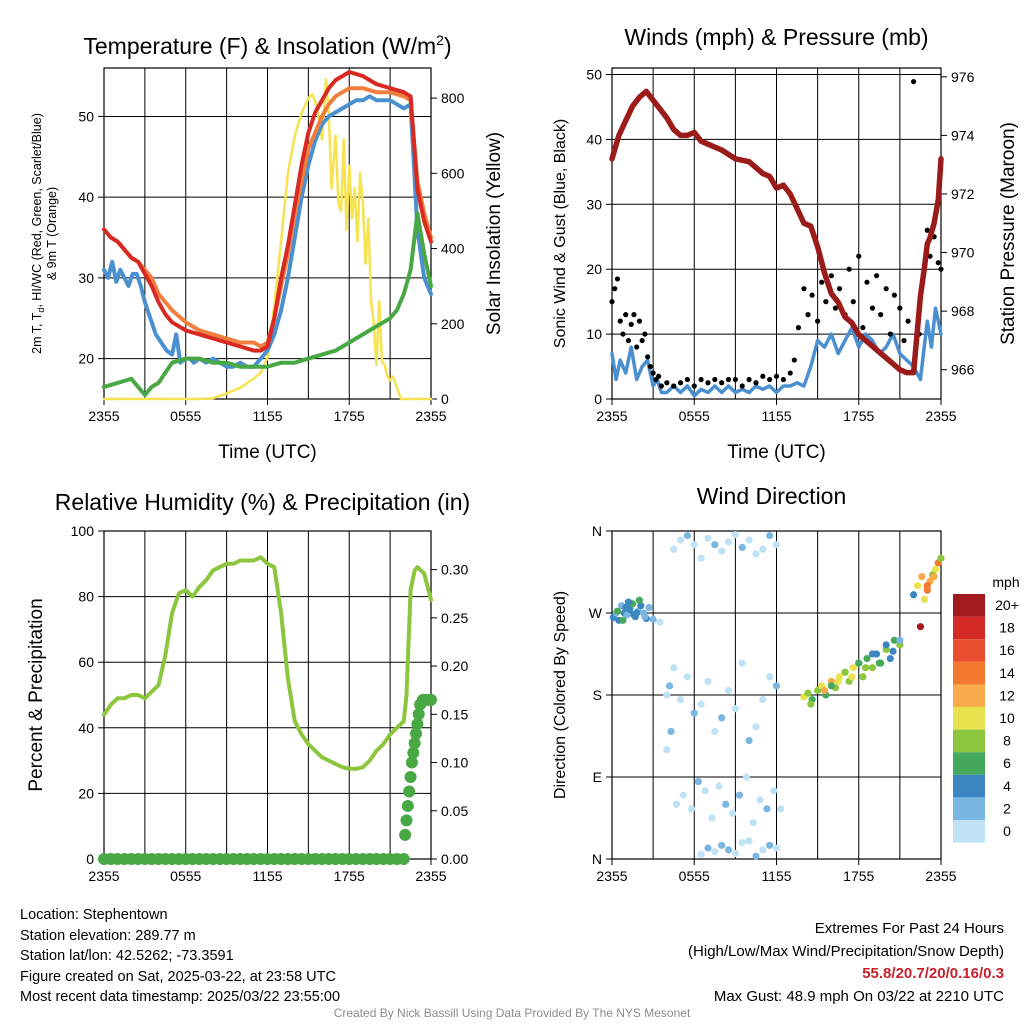  What do you see at coordinates (963, 135) in the screenshot?
I see `y2-tick-label: 974` at bounding box center [963, 135].